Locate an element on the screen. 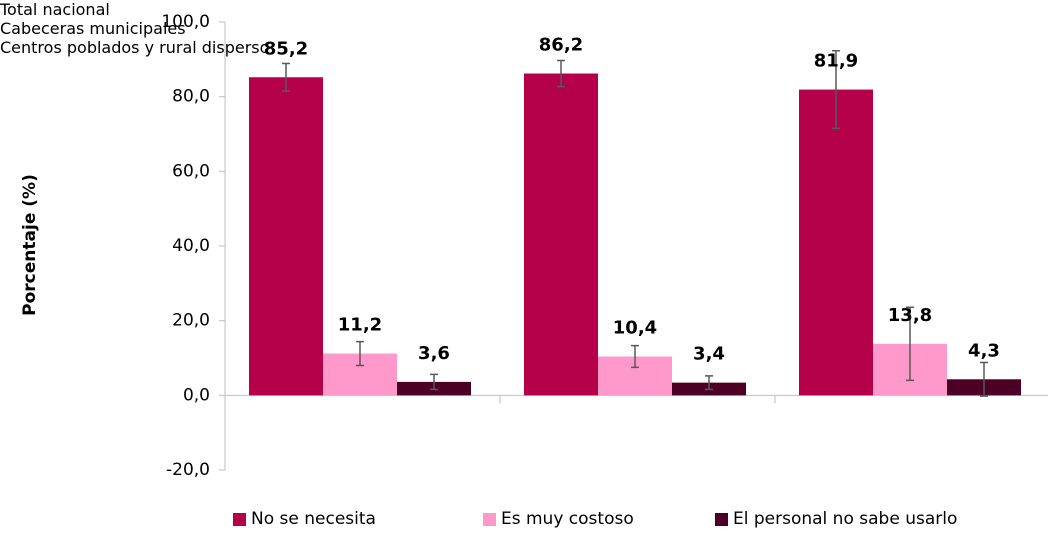  y-tick-label: -20,0 is located at coordinates (188, 470).